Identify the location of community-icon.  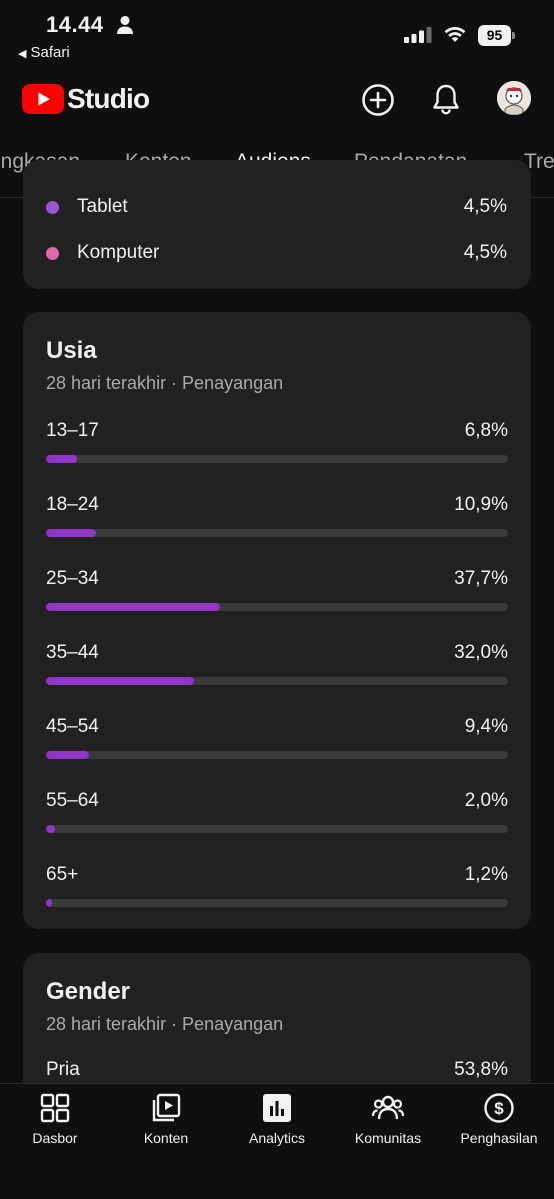
(388, 1107).